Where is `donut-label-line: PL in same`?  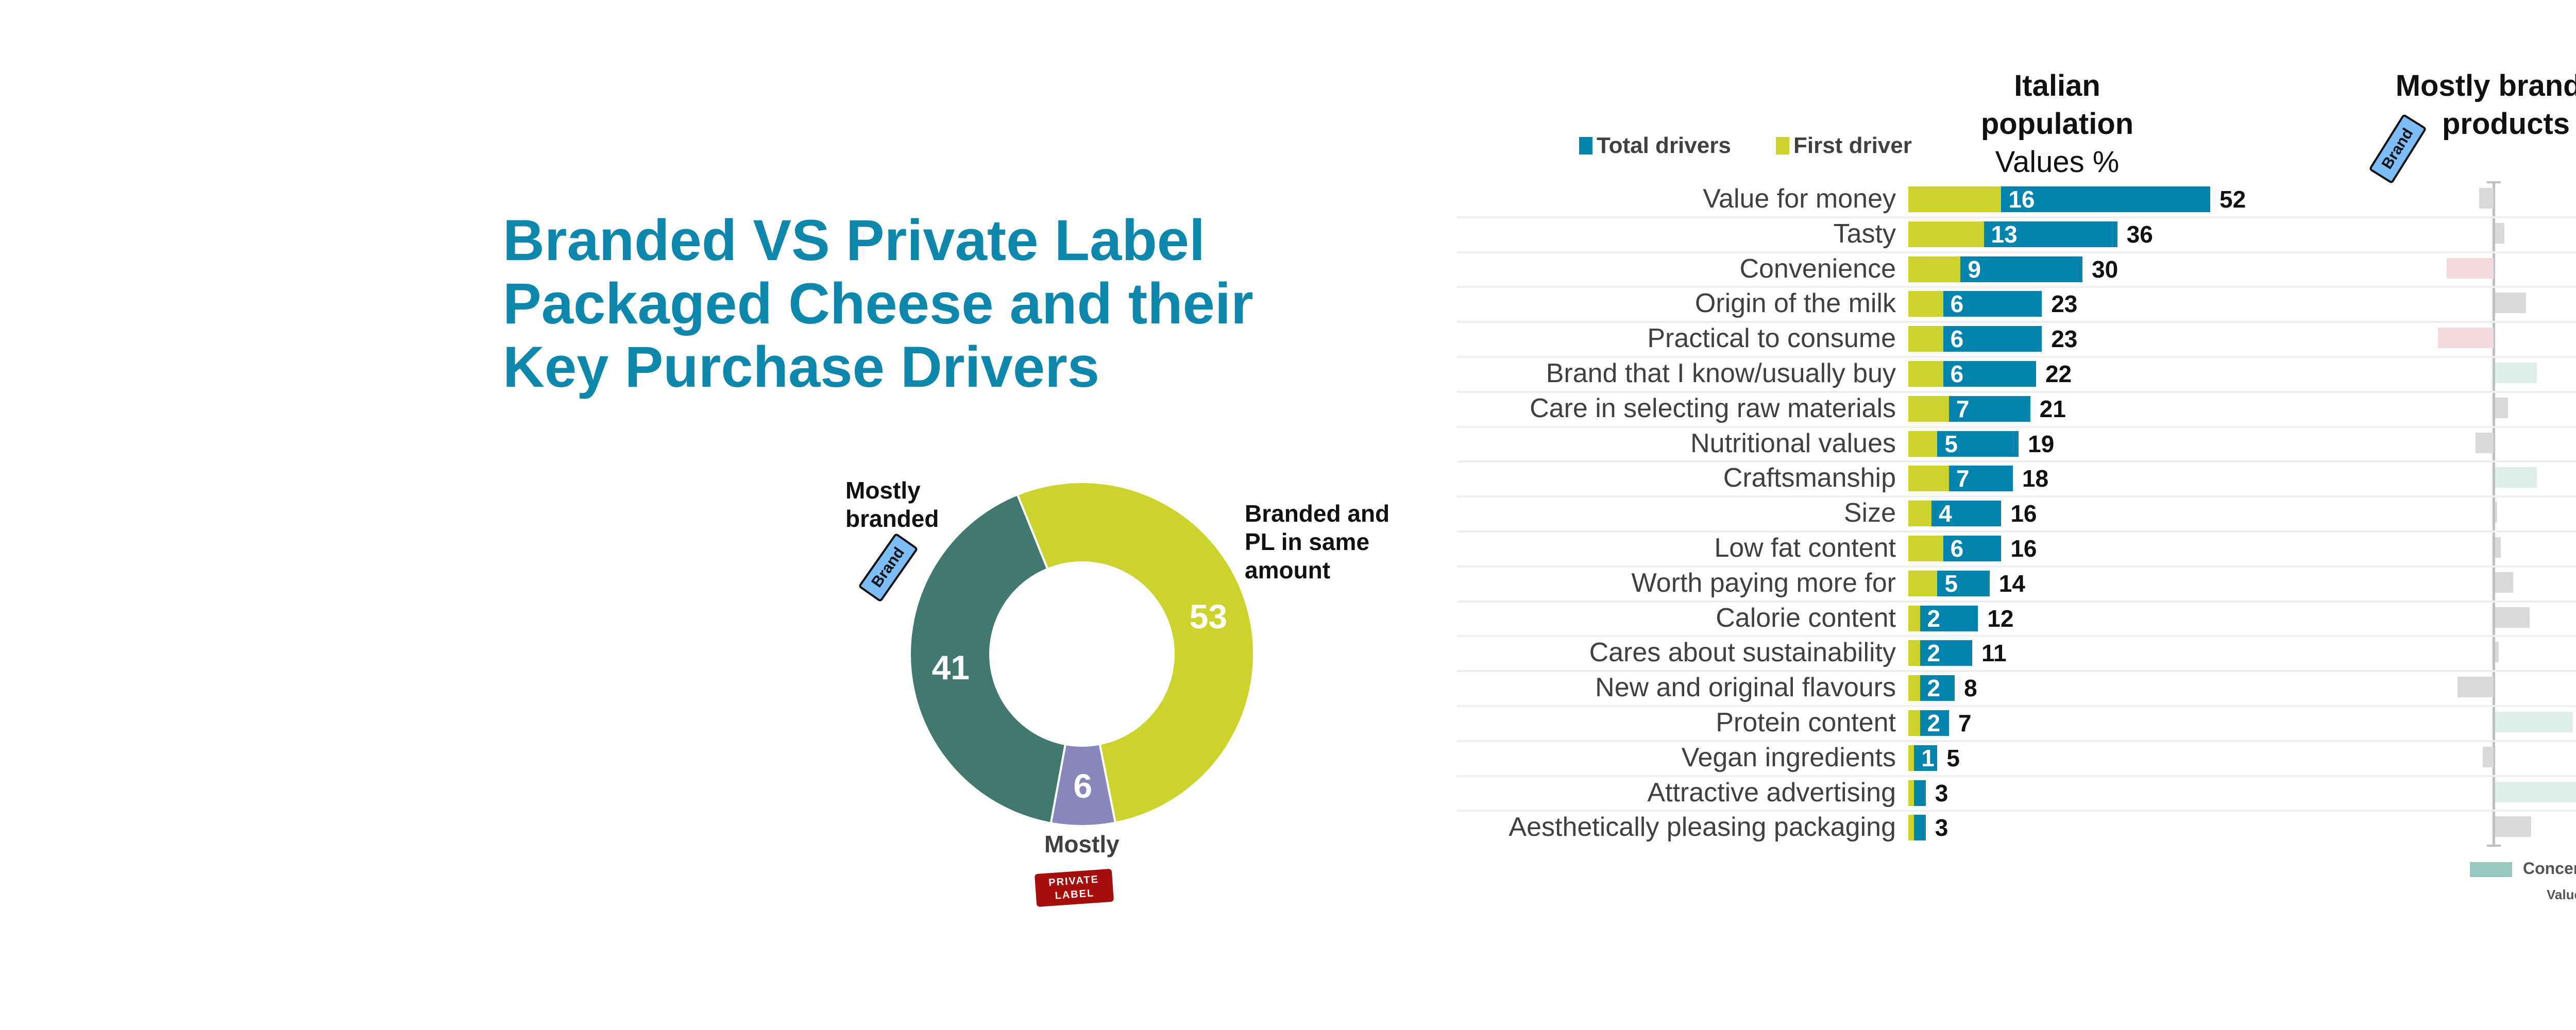 donut-label-line: PL in same is located at coordinates (1307, 542).